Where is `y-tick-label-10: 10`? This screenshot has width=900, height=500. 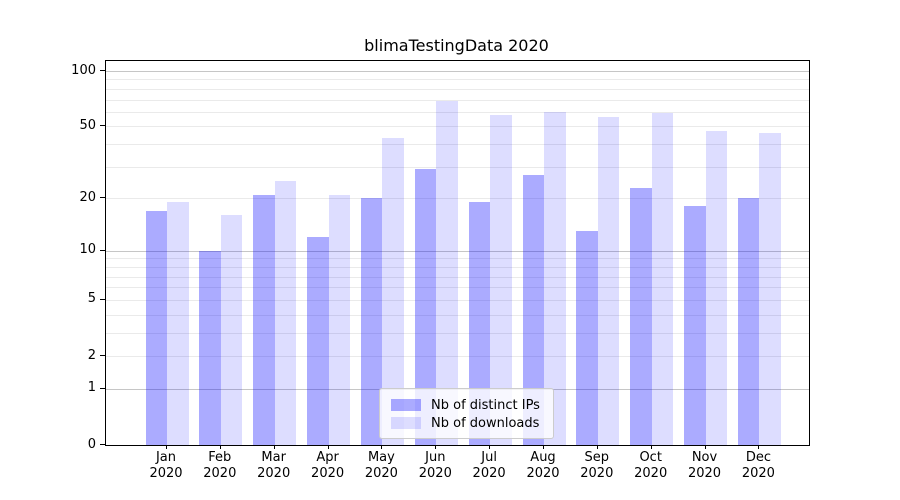 y-tick-label-10: 10 is located at coordinates (87, 250).